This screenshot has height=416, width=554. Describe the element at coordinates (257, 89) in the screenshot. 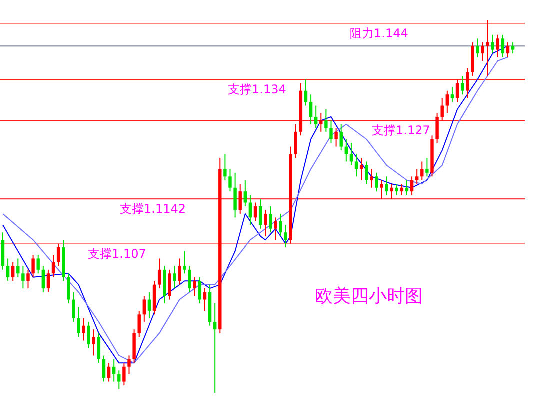

I see `ref-line-label: 支撑1.134` at that location.